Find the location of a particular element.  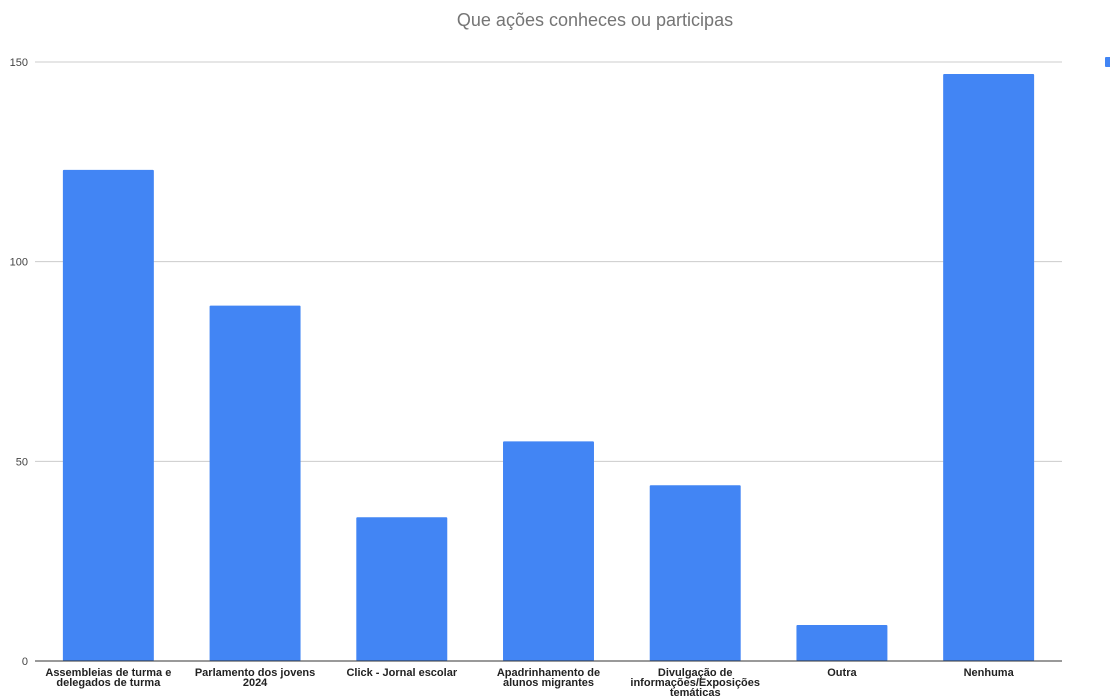

x-tick-label-line: Click - Jornal escolar is located at coordinates (401, 673).